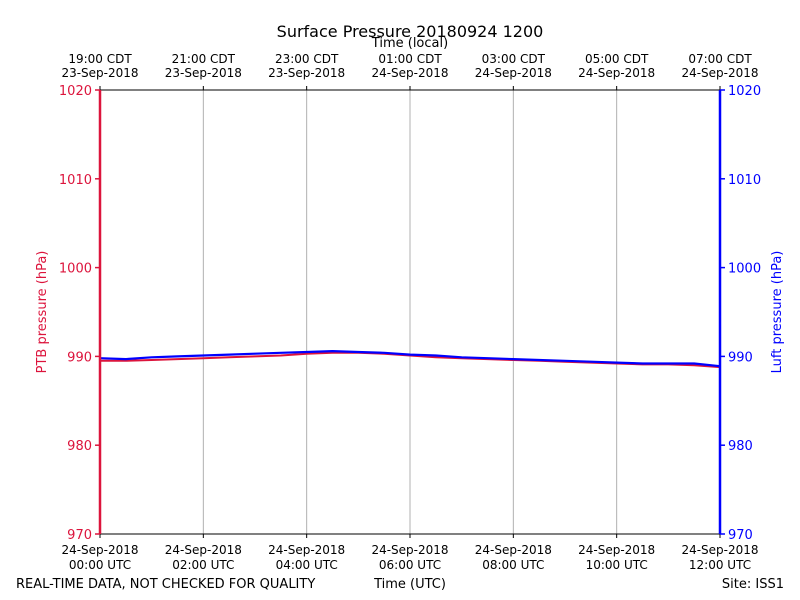 This screenshot has height=600, width=800. What do you see at coordinates (410, 59) in the screenshot?
I see `top-tick-label-time: 01:00 CDT` at bounding box center [410, 59].